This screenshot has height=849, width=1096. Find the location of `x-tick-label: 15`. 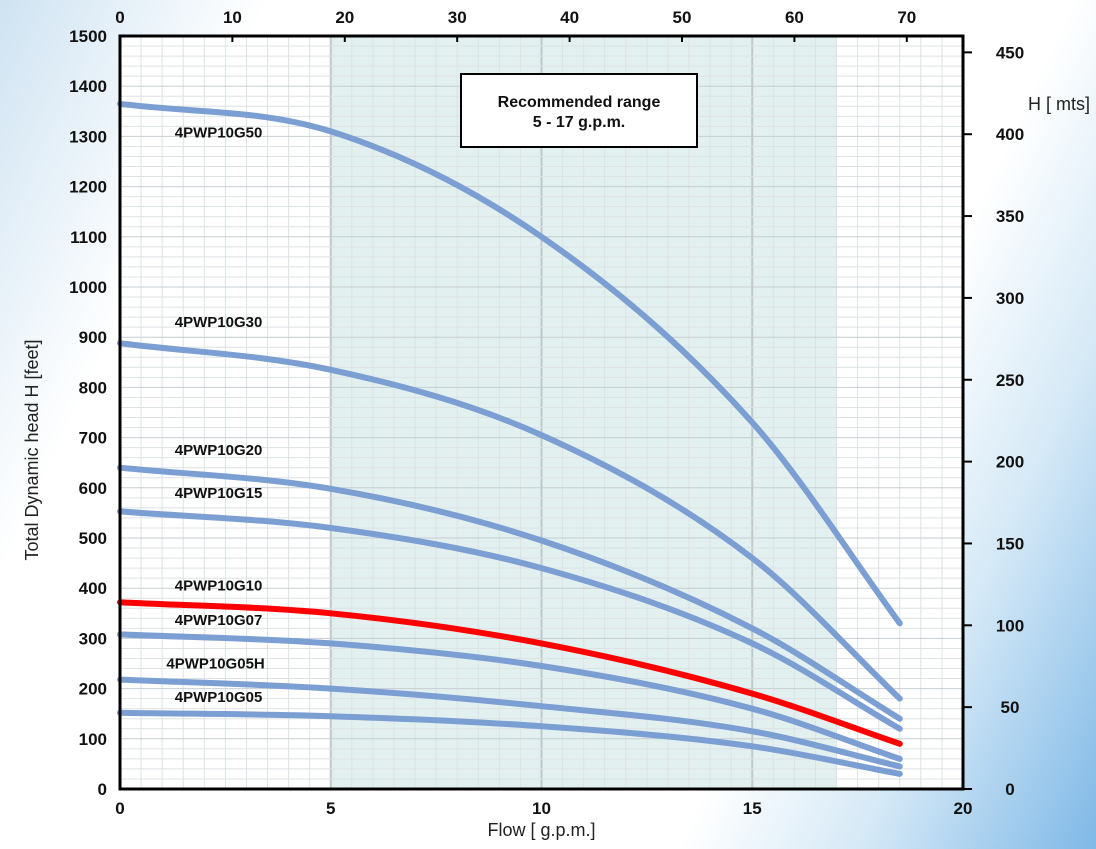

x-tick-label: 15 is located at coordinates (752, 808).